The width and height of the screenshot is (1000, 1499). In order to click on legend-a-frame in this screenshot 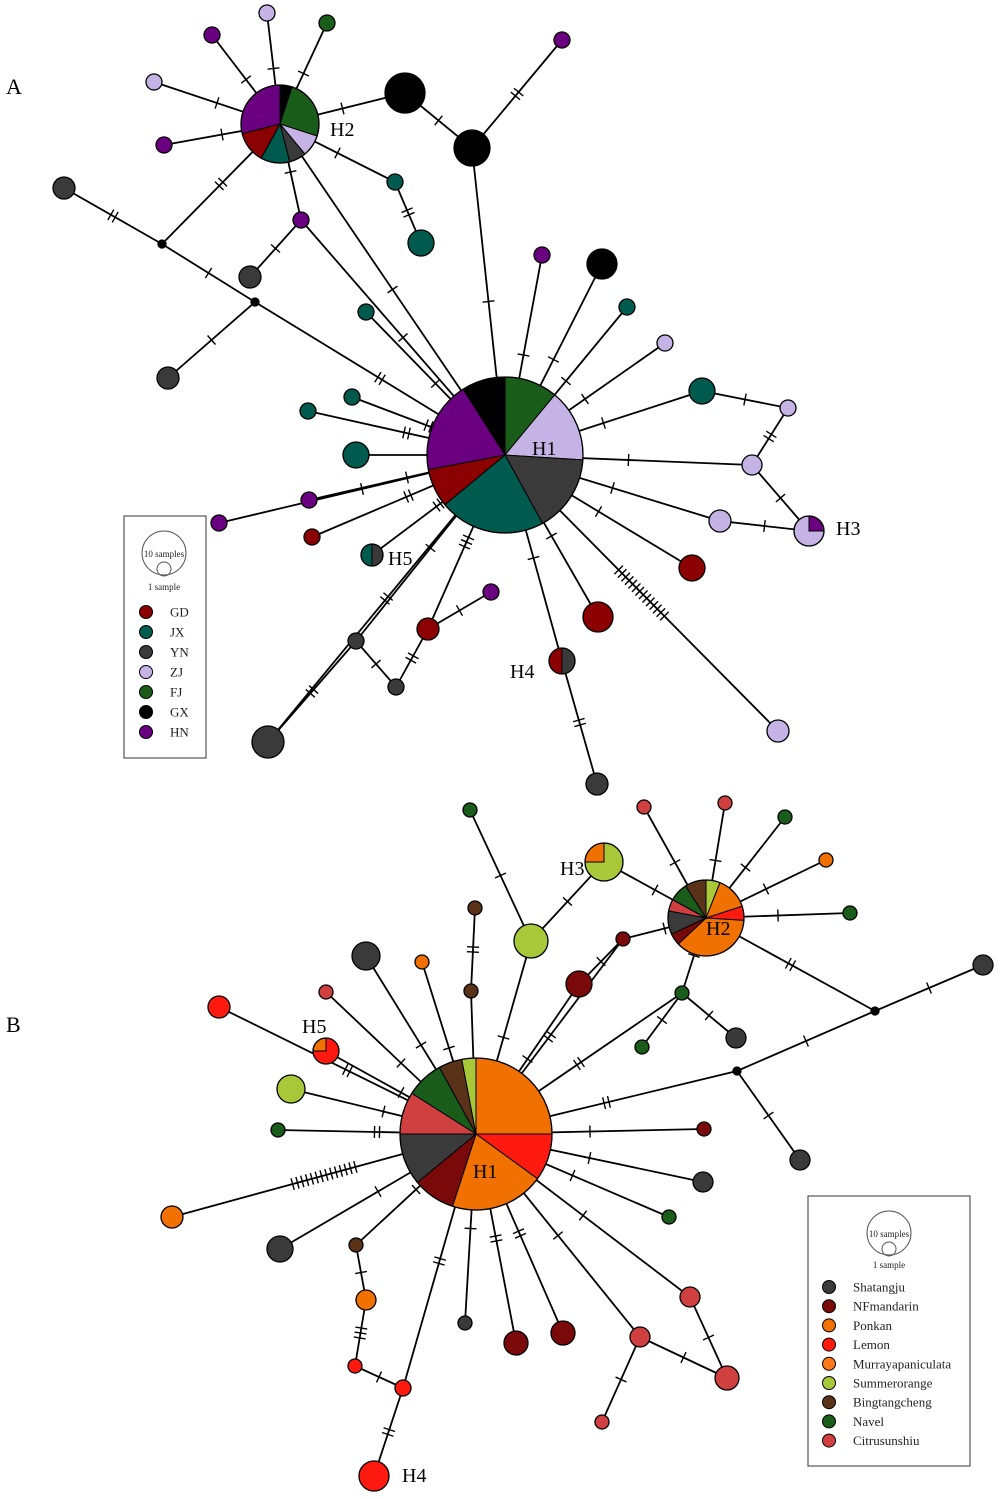, I will do `click(165, 637)`.